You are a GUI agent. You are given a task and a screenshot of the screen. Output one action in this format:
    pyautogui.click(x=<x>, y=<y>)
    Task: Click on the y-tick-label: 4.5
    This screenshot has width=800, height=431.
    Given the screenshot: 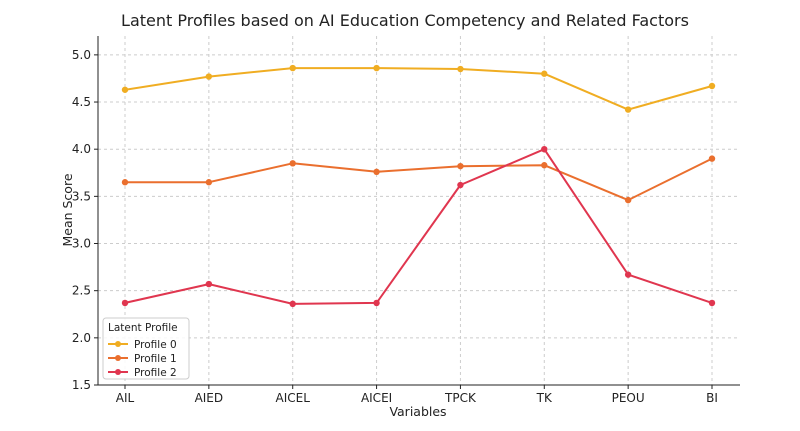 What is the action you would take?
    pyautogui.click(x=81, y=102)
    